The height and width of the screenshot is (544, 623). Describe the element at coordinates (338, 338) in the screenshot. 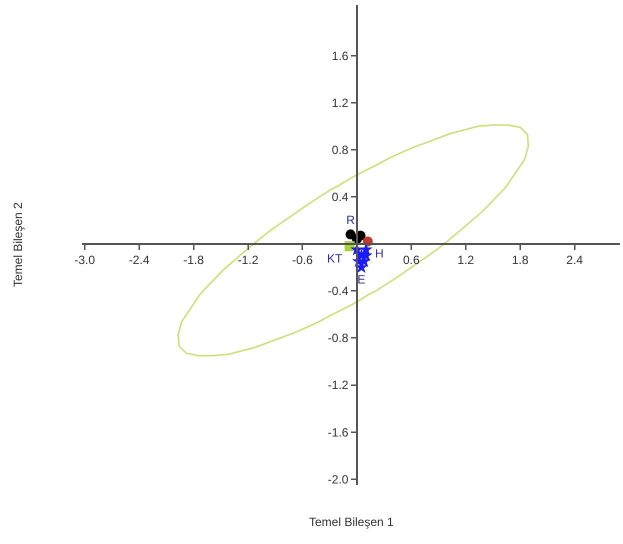

I see `y-tick-label: -0.8` at that location.